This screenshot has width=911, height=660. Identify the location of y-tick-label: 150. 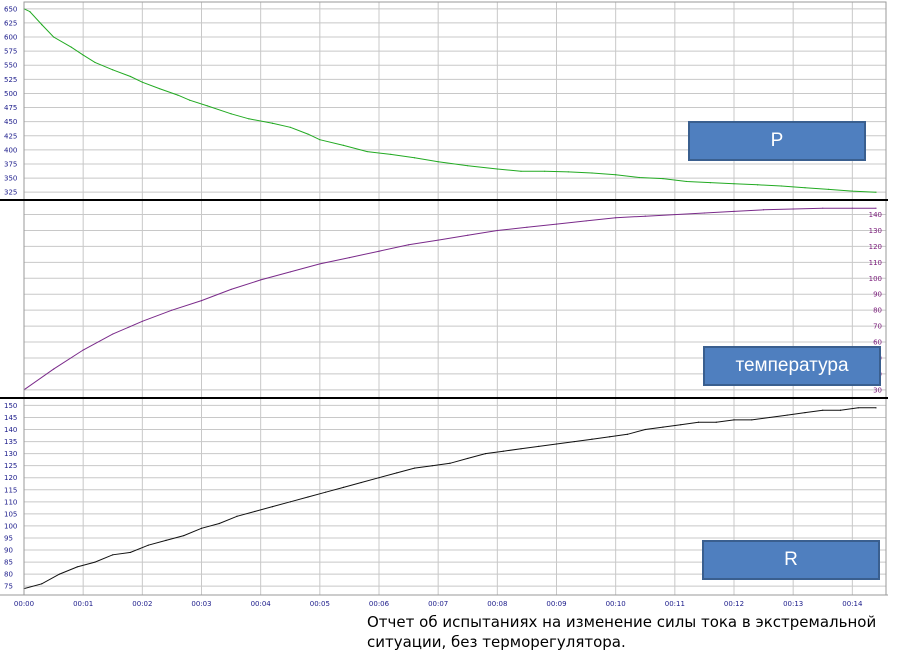
(10, 406).